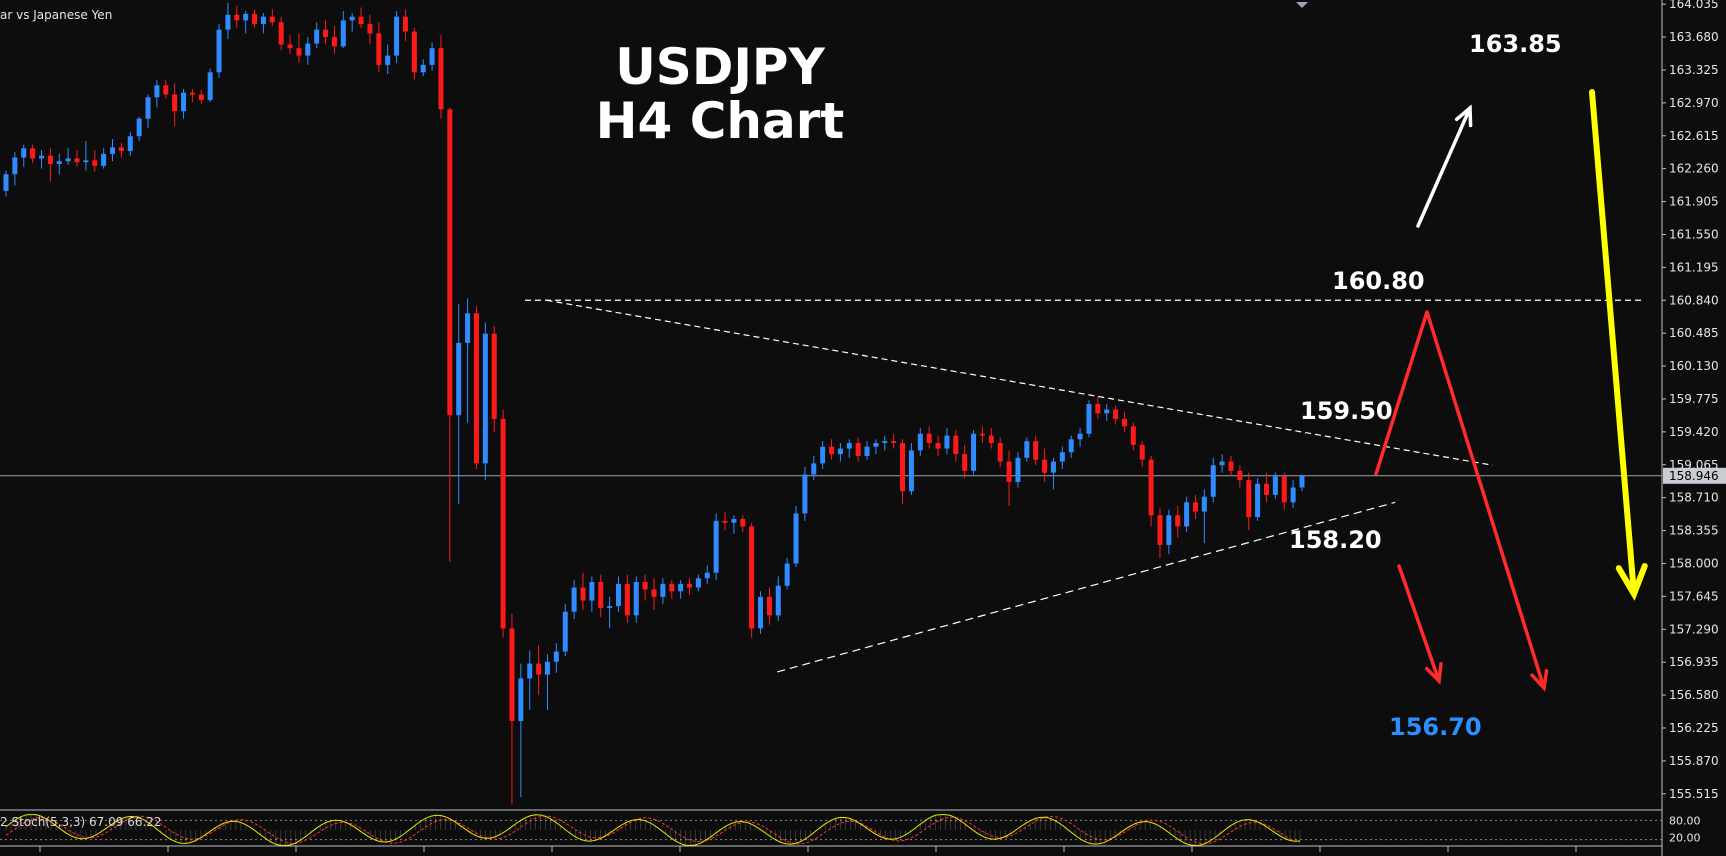 Image resolution: width=1726 pixels, height=856 pixels. I want to click on y-tick-label: 156.935, so click(1694, 662).